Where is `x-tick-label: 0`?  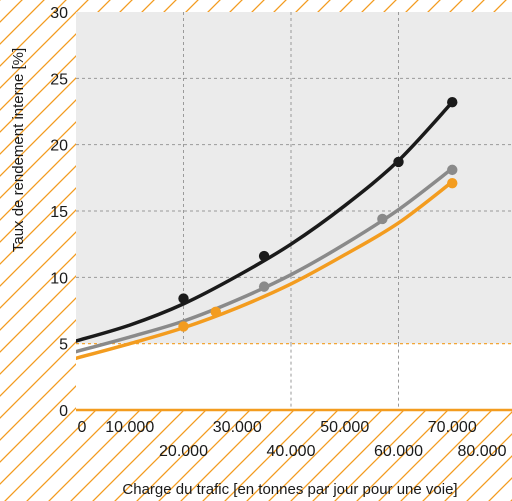 x-tick-label: 0 is located at coordinates (82, 427).